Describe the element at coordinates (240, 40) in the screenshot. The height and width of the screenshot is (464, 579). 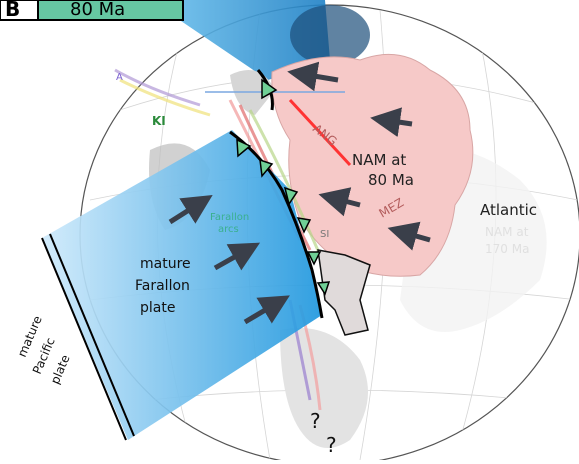
I see `upper-slab` at that location.